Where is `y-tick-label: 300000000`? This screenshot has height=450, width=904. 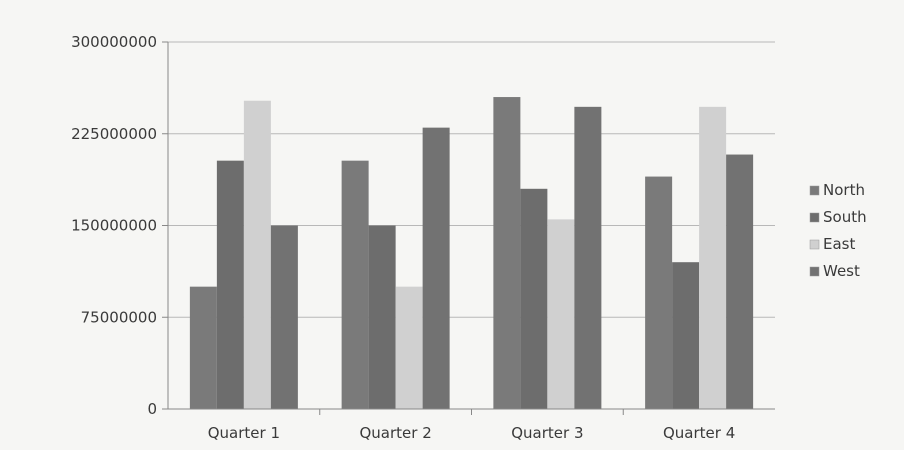
y-tick-label: 300000000 is located at coordinates (114, 42).